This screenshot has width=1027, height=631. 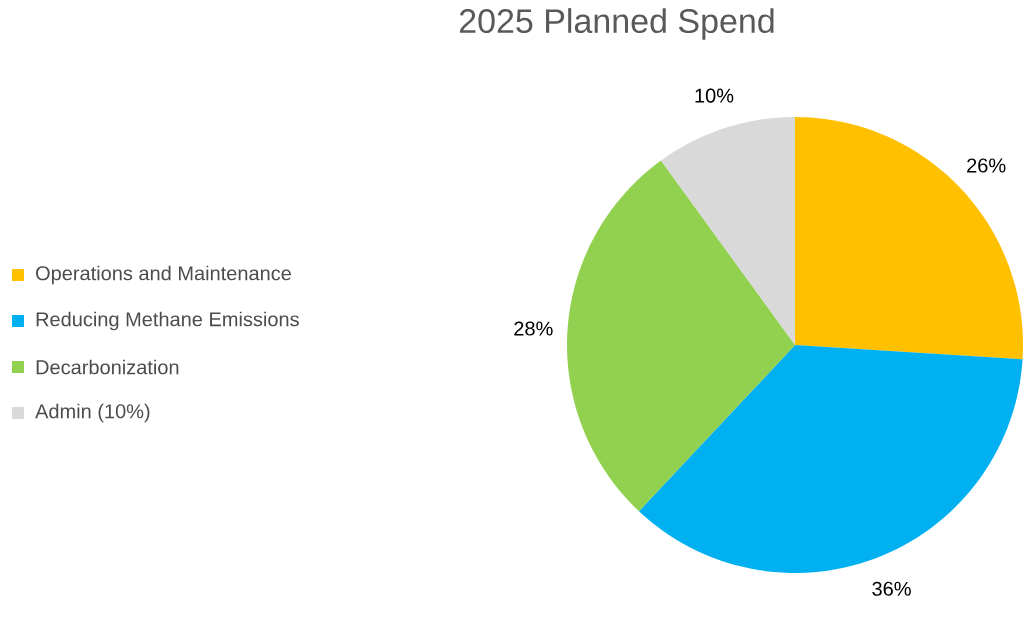 What do you see at coordinates (533, 328) in the screenshot?
I see `data-label: 28%` at bounding box center [533, 328].